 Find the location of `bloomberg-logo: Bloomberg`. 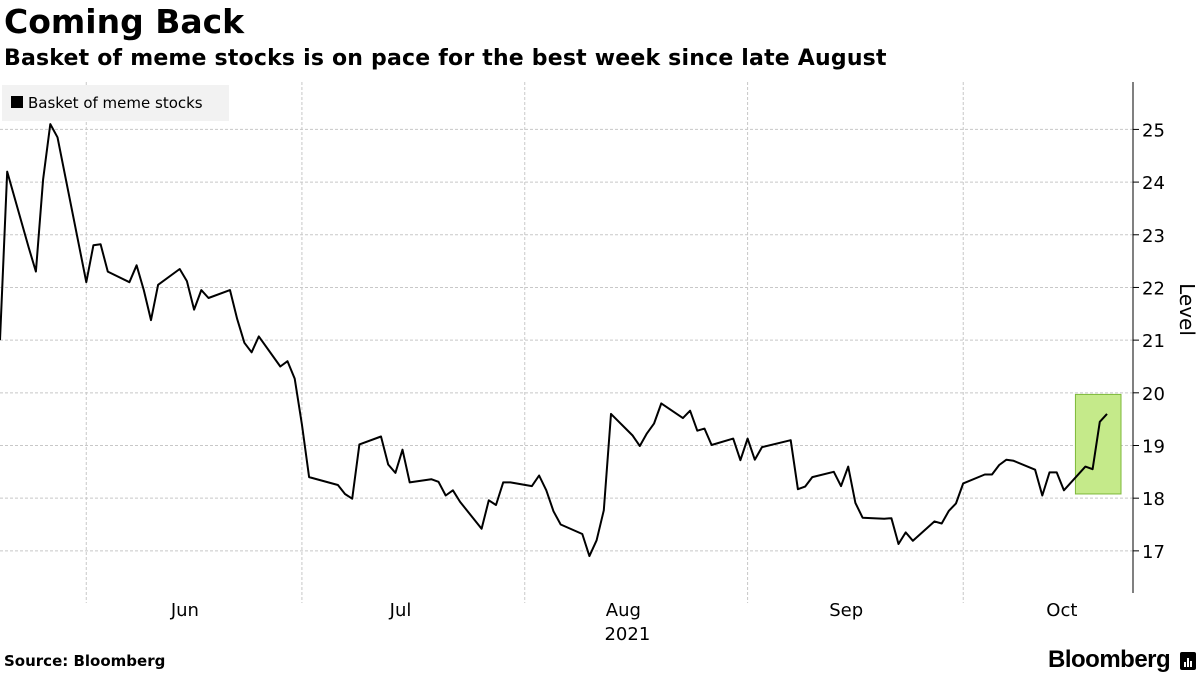

bloomberg-logo: Bloomberg is located at coordinates (1109, 659).